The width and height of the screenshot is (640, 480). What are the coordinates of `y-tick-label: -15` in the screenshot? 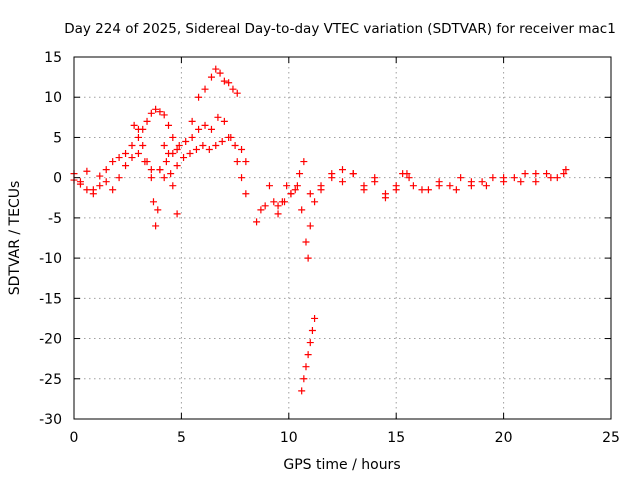 It's located at (50, 299).